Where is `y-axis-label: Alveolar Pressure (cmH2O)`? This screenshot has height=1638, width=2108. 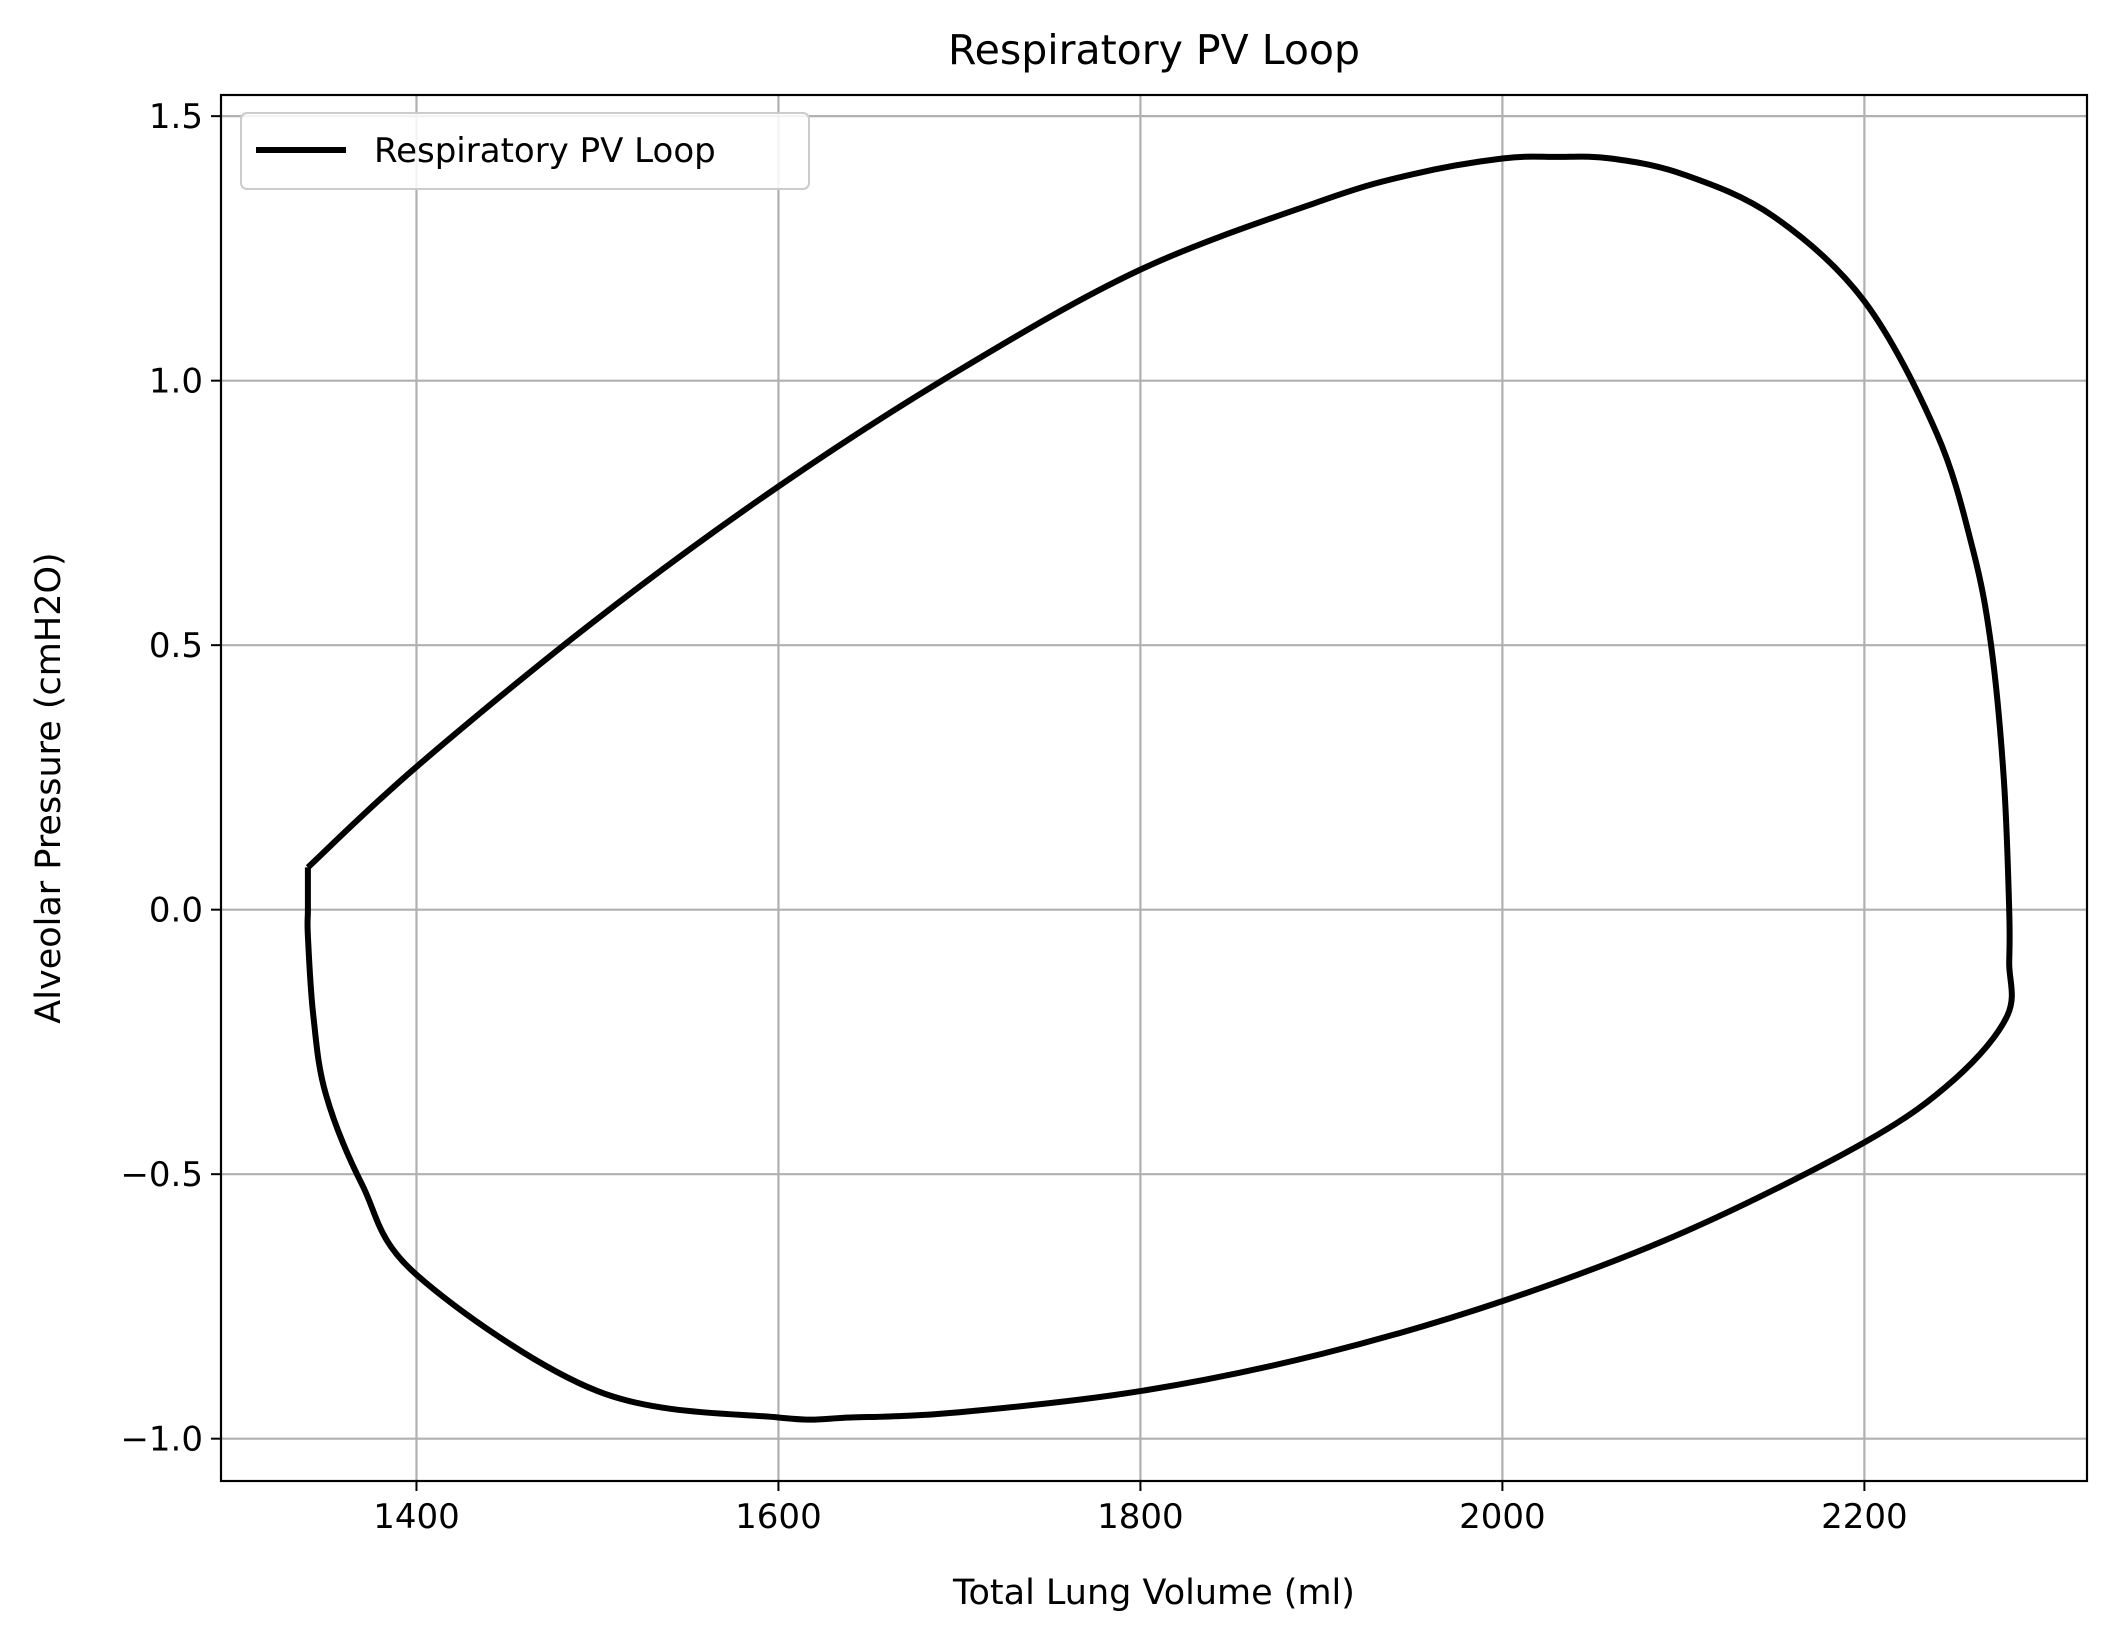 y-axis-label: Alveolar Pressure (cmH2O) is located at coordinates (49, 787).